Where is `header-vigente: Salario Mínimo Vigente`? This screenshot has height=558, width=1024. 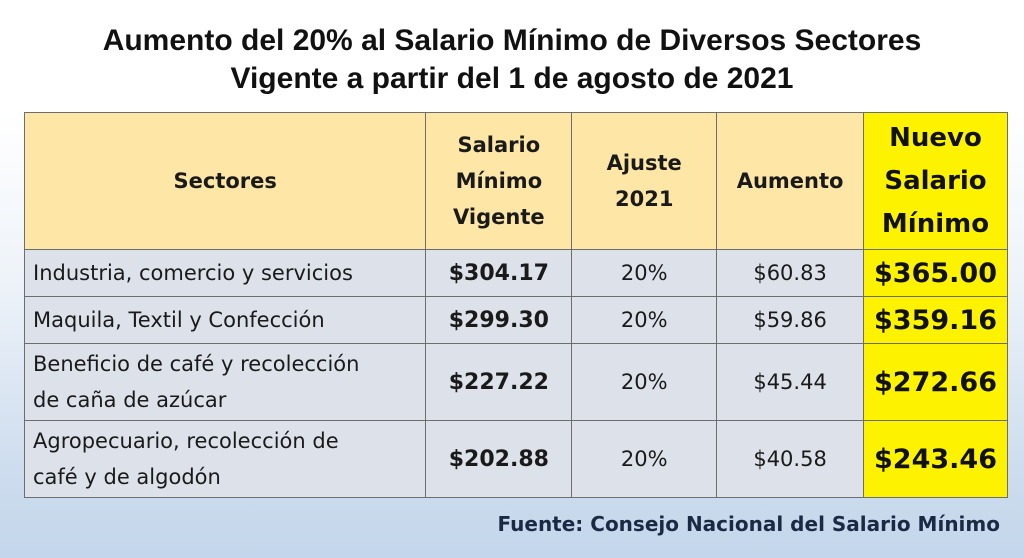
header-vigente: Salario Mínimo Vigente is located at coordinates (499, 181).